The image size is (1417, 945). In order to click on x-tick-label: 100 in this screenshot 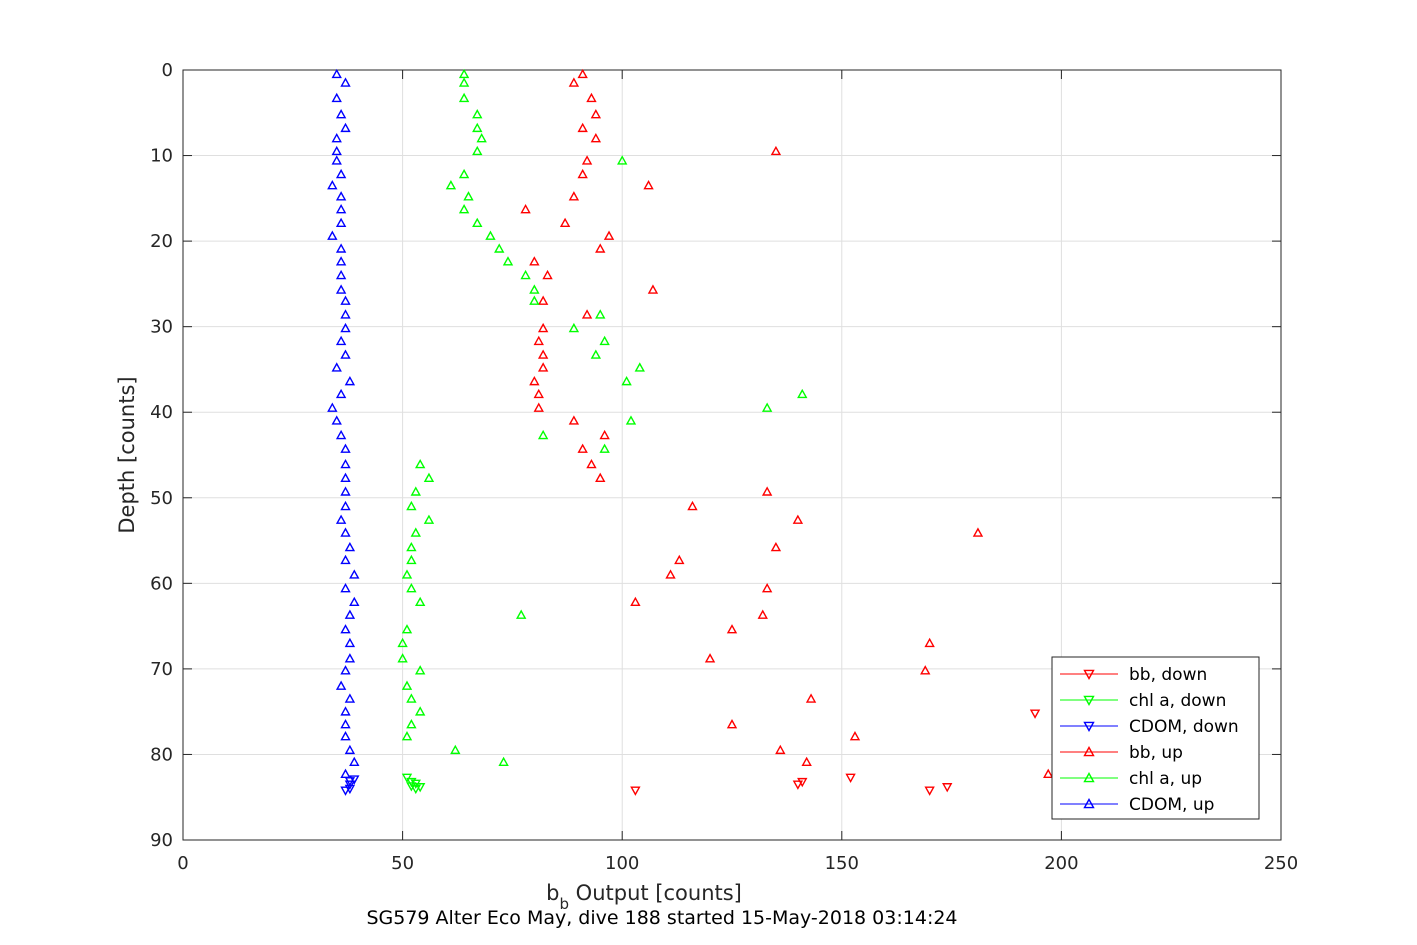, I will do `click(622, 863)`.